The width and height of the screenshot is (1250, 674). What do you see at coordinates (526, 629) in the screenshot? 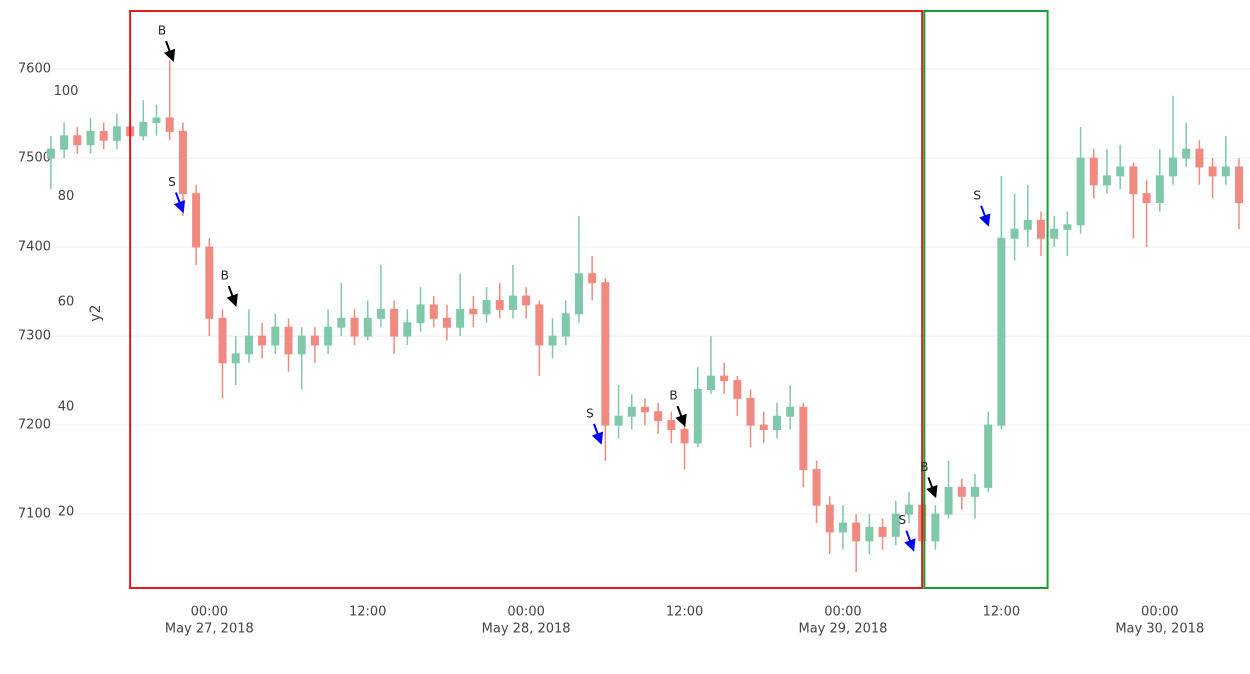
I see `x-tick-label: May 28, 2018` at bounding box center [526, 629].